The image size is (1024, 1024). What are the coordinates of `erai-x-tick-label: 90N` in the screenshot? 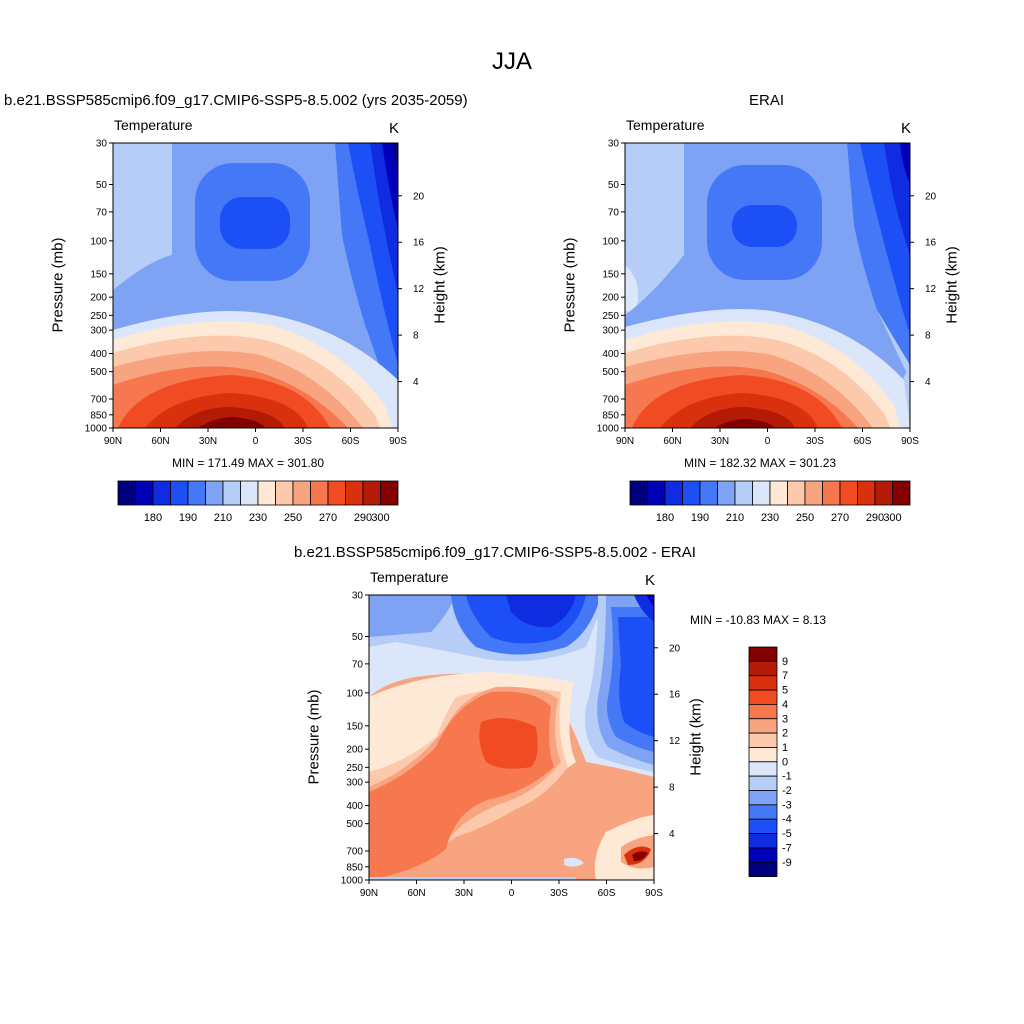 It's located at (625, 441).